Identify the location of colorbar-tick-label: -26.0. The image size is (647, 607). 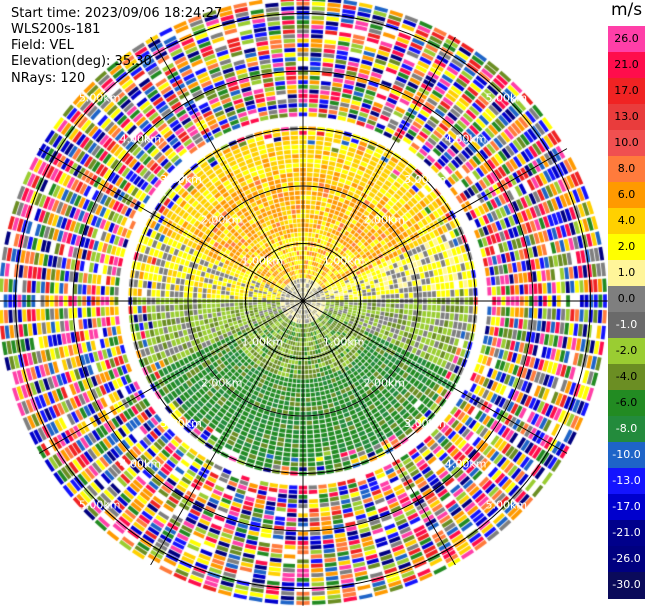
(626, 558).